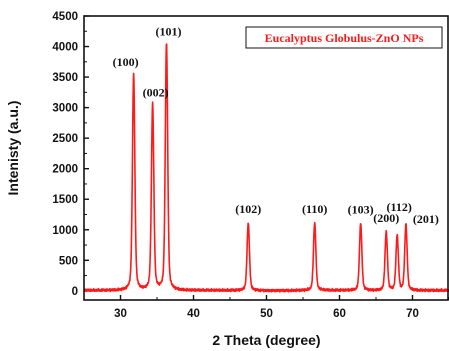  What do you see at coordinates (120, 314) in the screenshot?
I see `x-tick-label: 30` at bounding box center [120, 314].